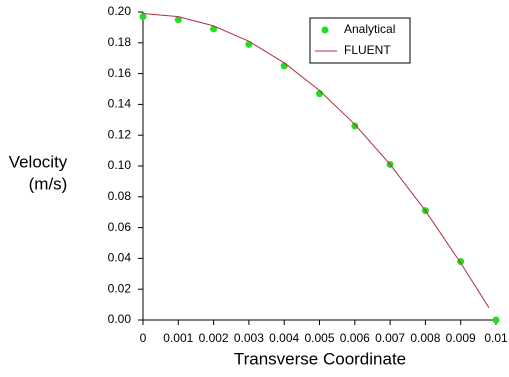 Image resolution: width=509 pixels, height=377 pixels. I want to click on x-tick-label: 0.005, so click(319, 338).